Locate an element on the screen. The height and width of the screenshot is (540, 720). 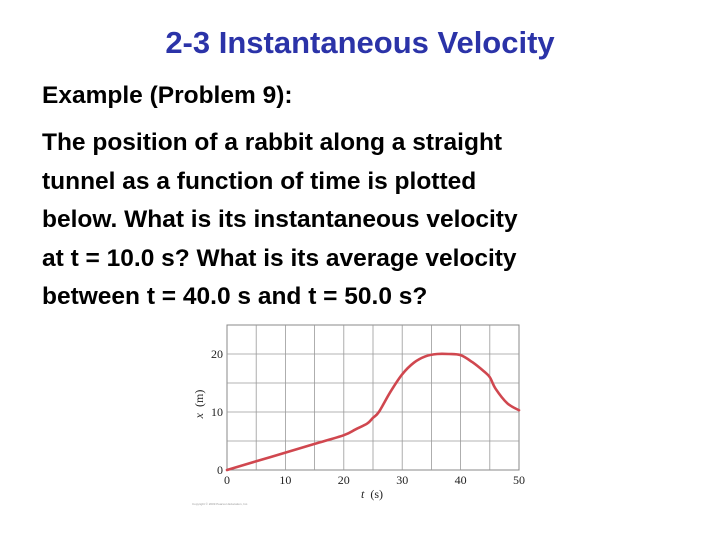
x-tick-label: 40 is located at coordinates (461, 480).